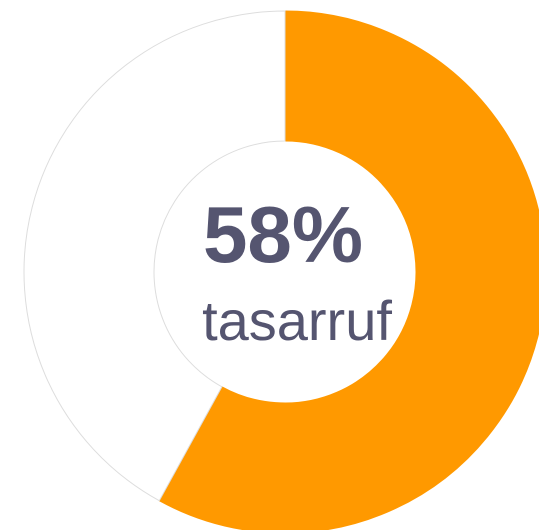  What do you see at coordinates (297, 320) in the screenshot?
I see `center-label: tasarruf` at bounding box center [297, 320].